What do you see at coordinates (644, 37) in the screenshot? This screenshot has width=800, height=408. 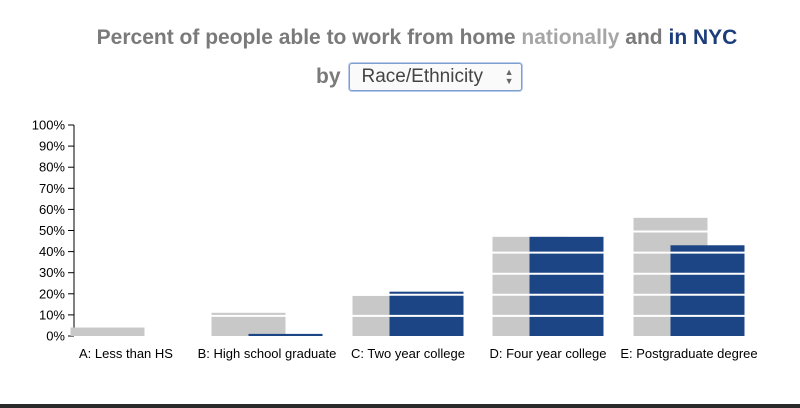 I see `title-and: and` at bounding box center [644, 37].